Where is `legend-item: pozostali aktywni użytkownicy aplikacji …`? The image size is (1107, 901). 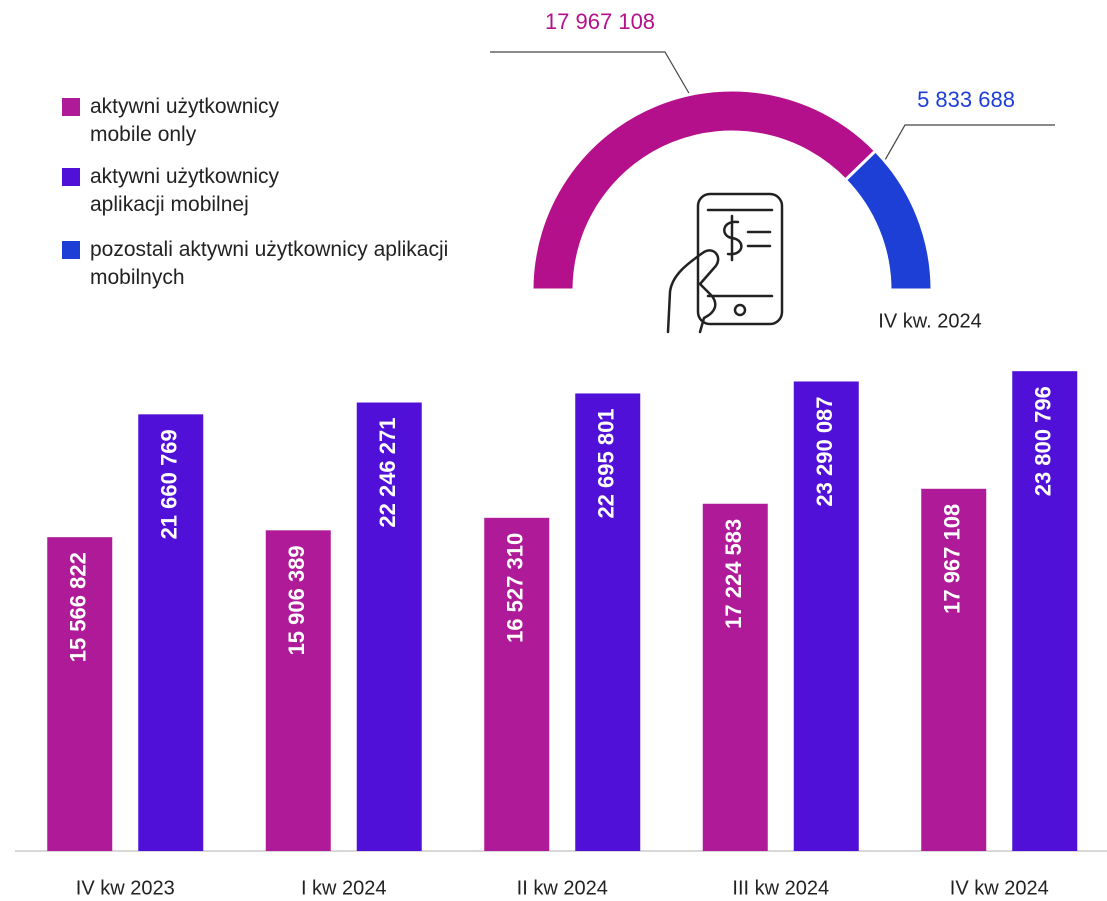
legend-item: pozostali aktywni użytkownicy aplikacji … is located at coordinates (262, 264).